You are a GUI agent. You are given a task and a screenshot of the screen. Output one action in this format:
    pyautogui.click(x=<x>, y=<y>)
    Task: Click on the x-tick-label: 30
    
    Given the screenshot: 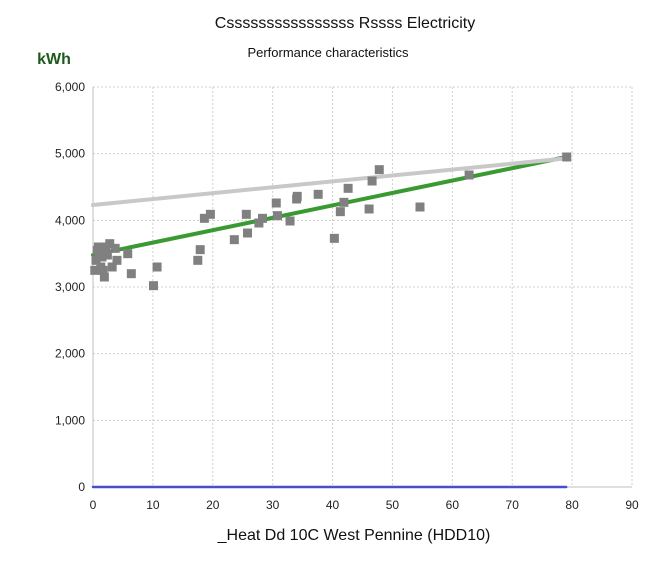 What is the action you would take?
    pyautogui.click(x=273, y=505)
    